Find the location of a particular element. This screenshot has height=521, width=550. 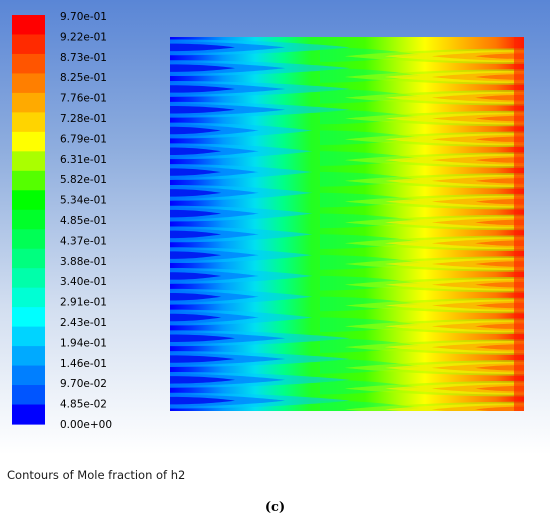

colorbar-tick-label: 5.82e-01 is located at coordinates (83, 180).